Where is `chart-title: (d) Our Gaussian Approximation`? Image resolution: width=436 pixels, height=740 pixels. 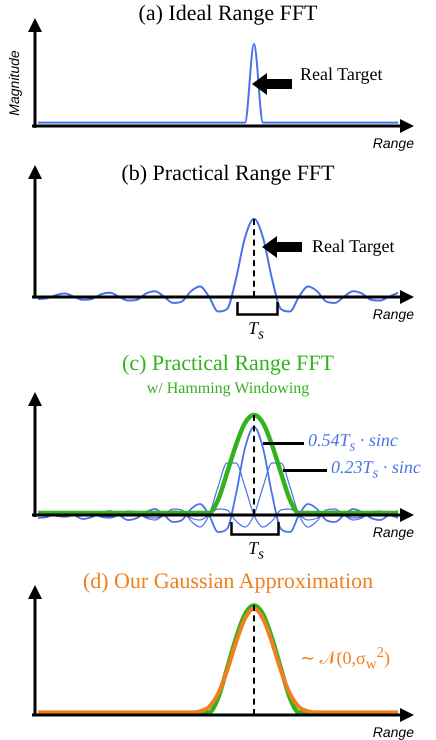
chart-title: (d) Our Gaussian Approximation is located at coordinates (228, 581).